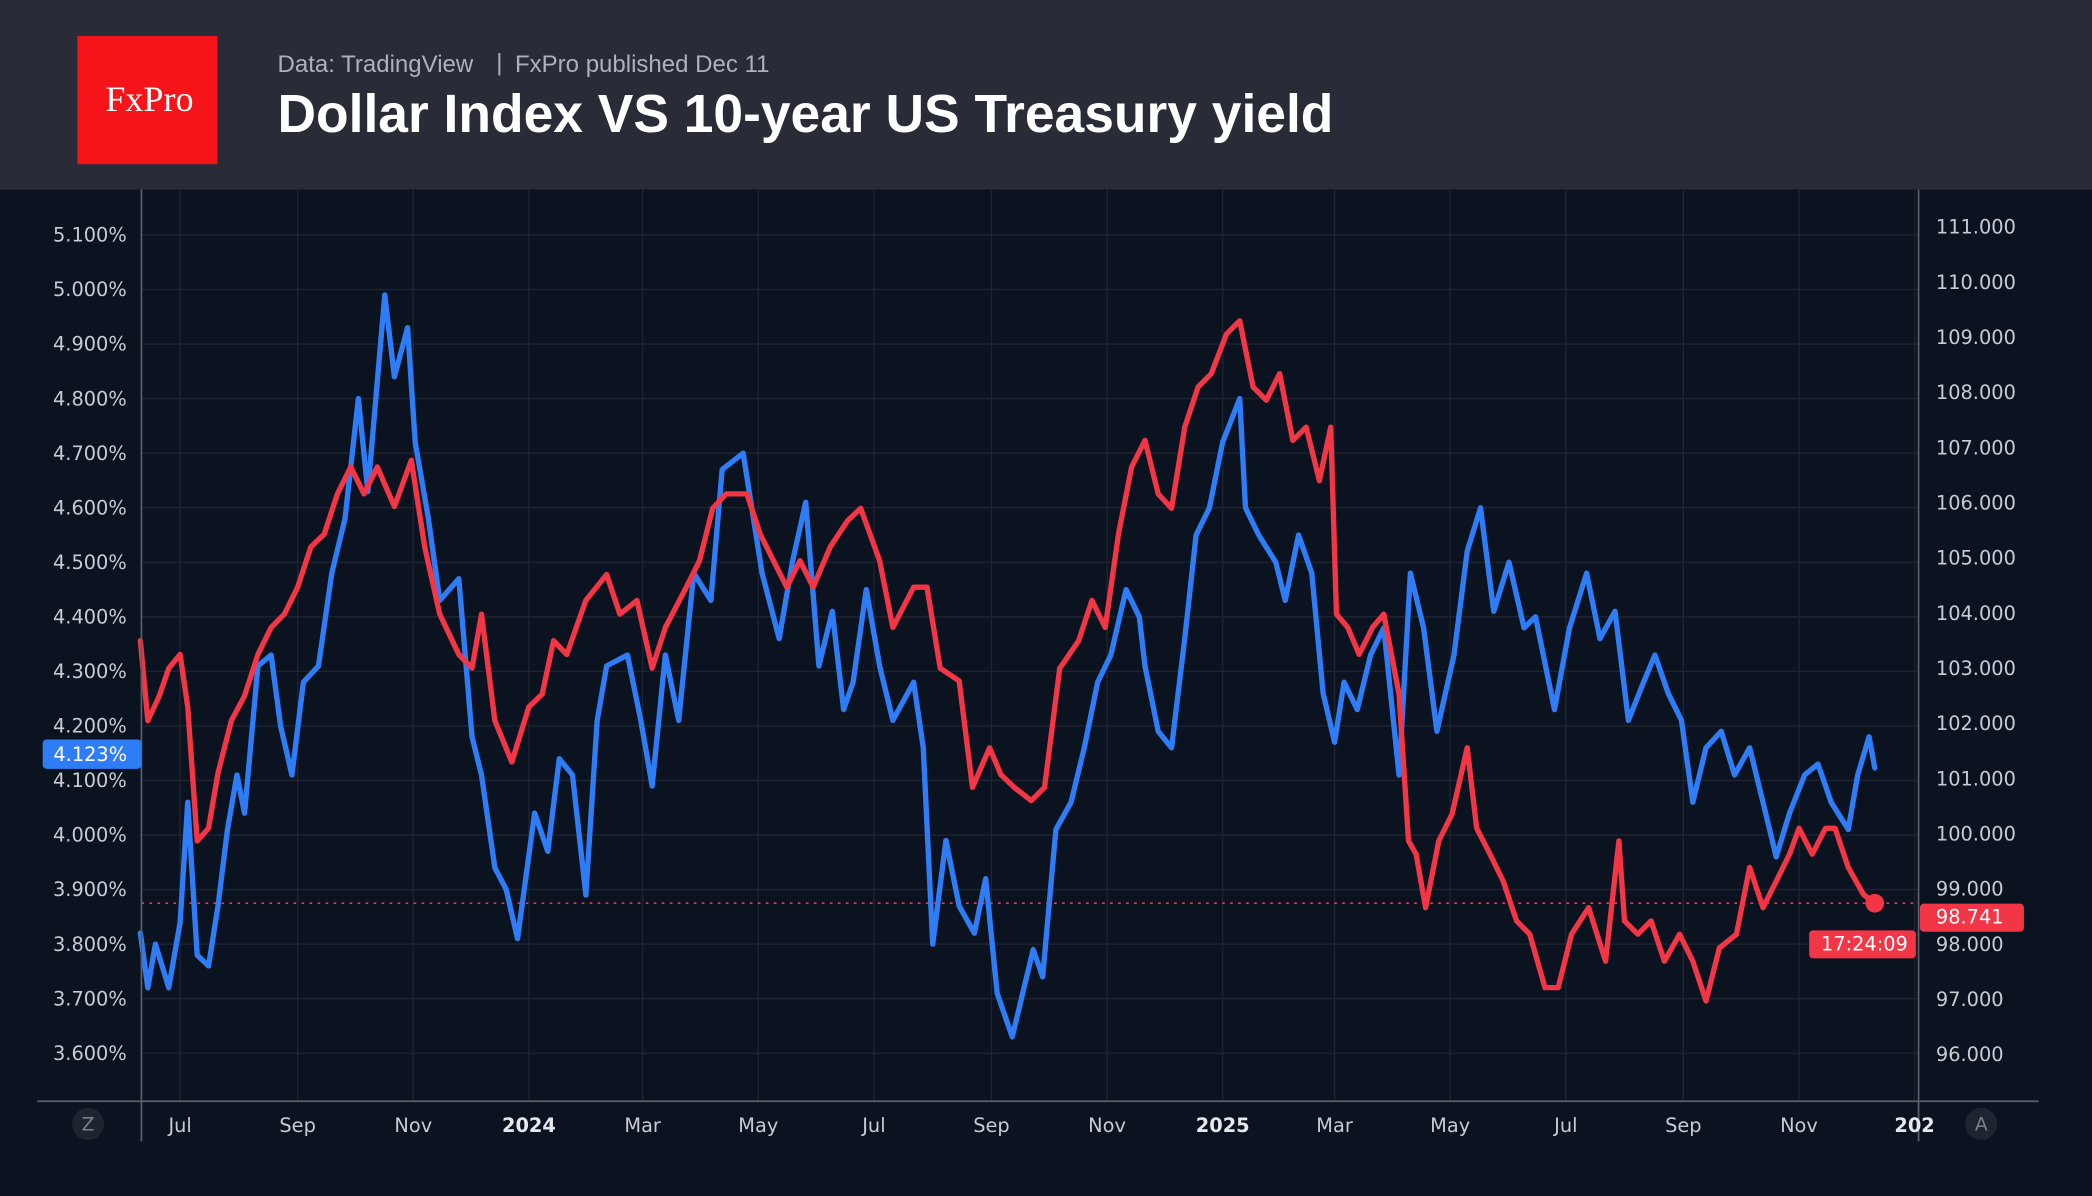 The width and height of the screenshot is (2092, 1196). I want to click on yield-last-value-badge, so click(92, 754).